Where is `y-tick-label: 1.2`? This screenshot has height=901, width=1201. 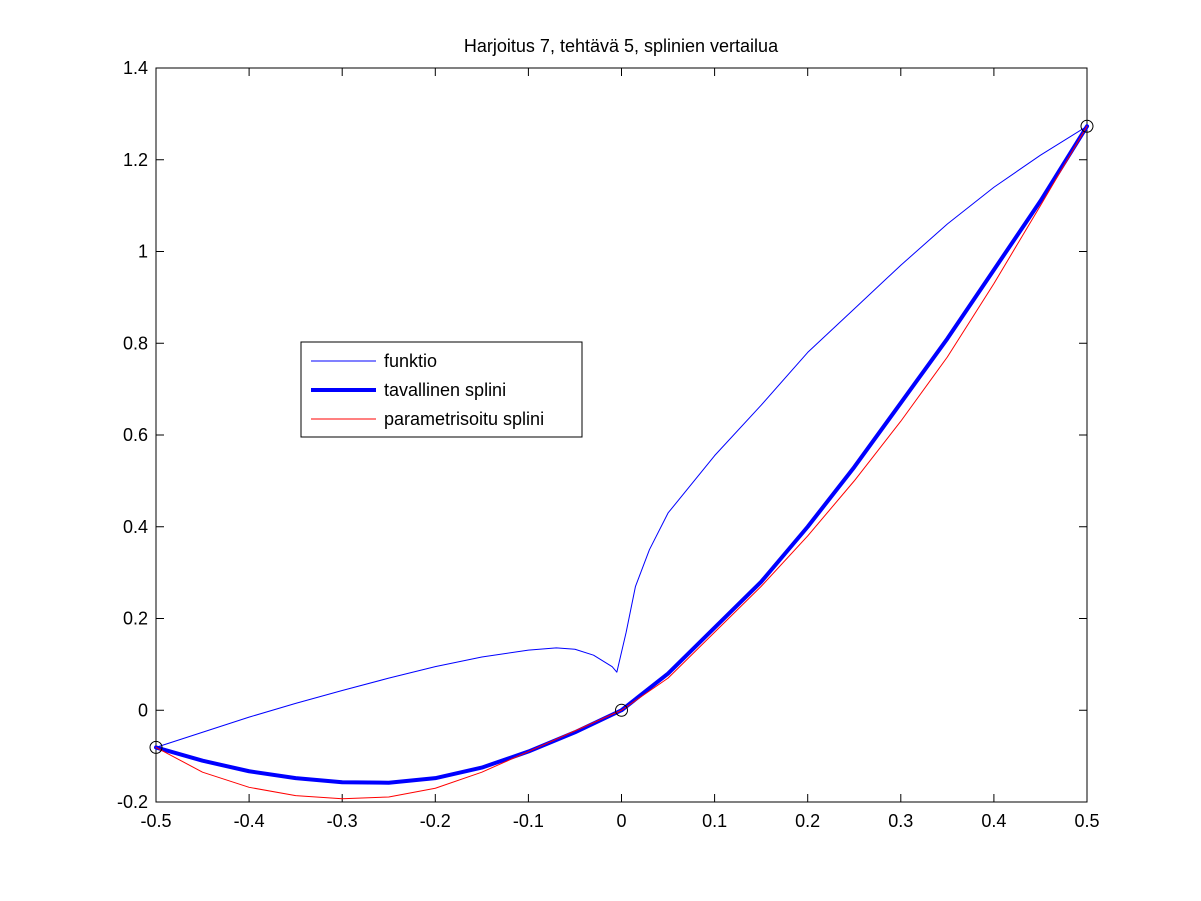 y-tick-label: 1.2 is located at coordinates (135, 160).